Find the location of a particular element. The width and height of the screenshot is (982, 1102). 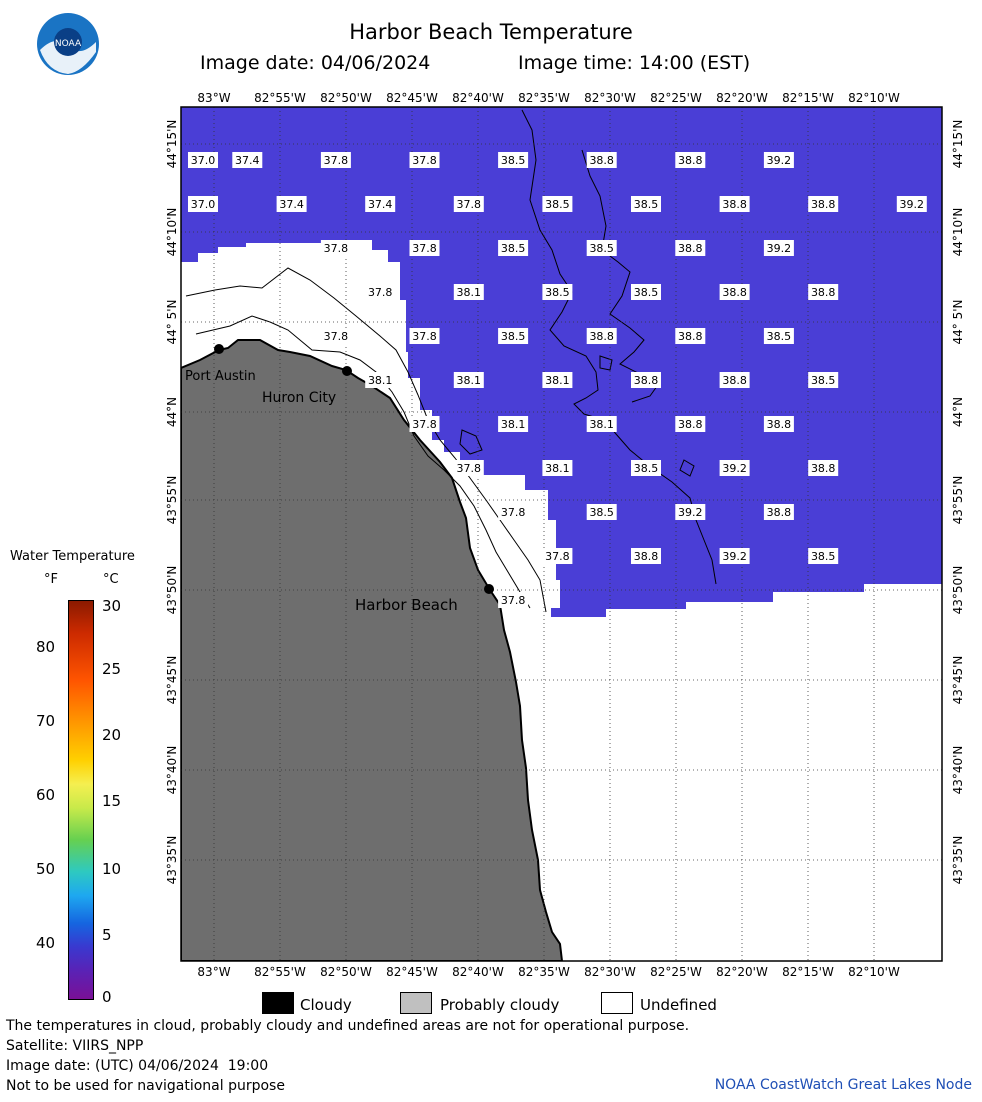

cloudy-label: Cloudy is located at coordinates (326, 1005).